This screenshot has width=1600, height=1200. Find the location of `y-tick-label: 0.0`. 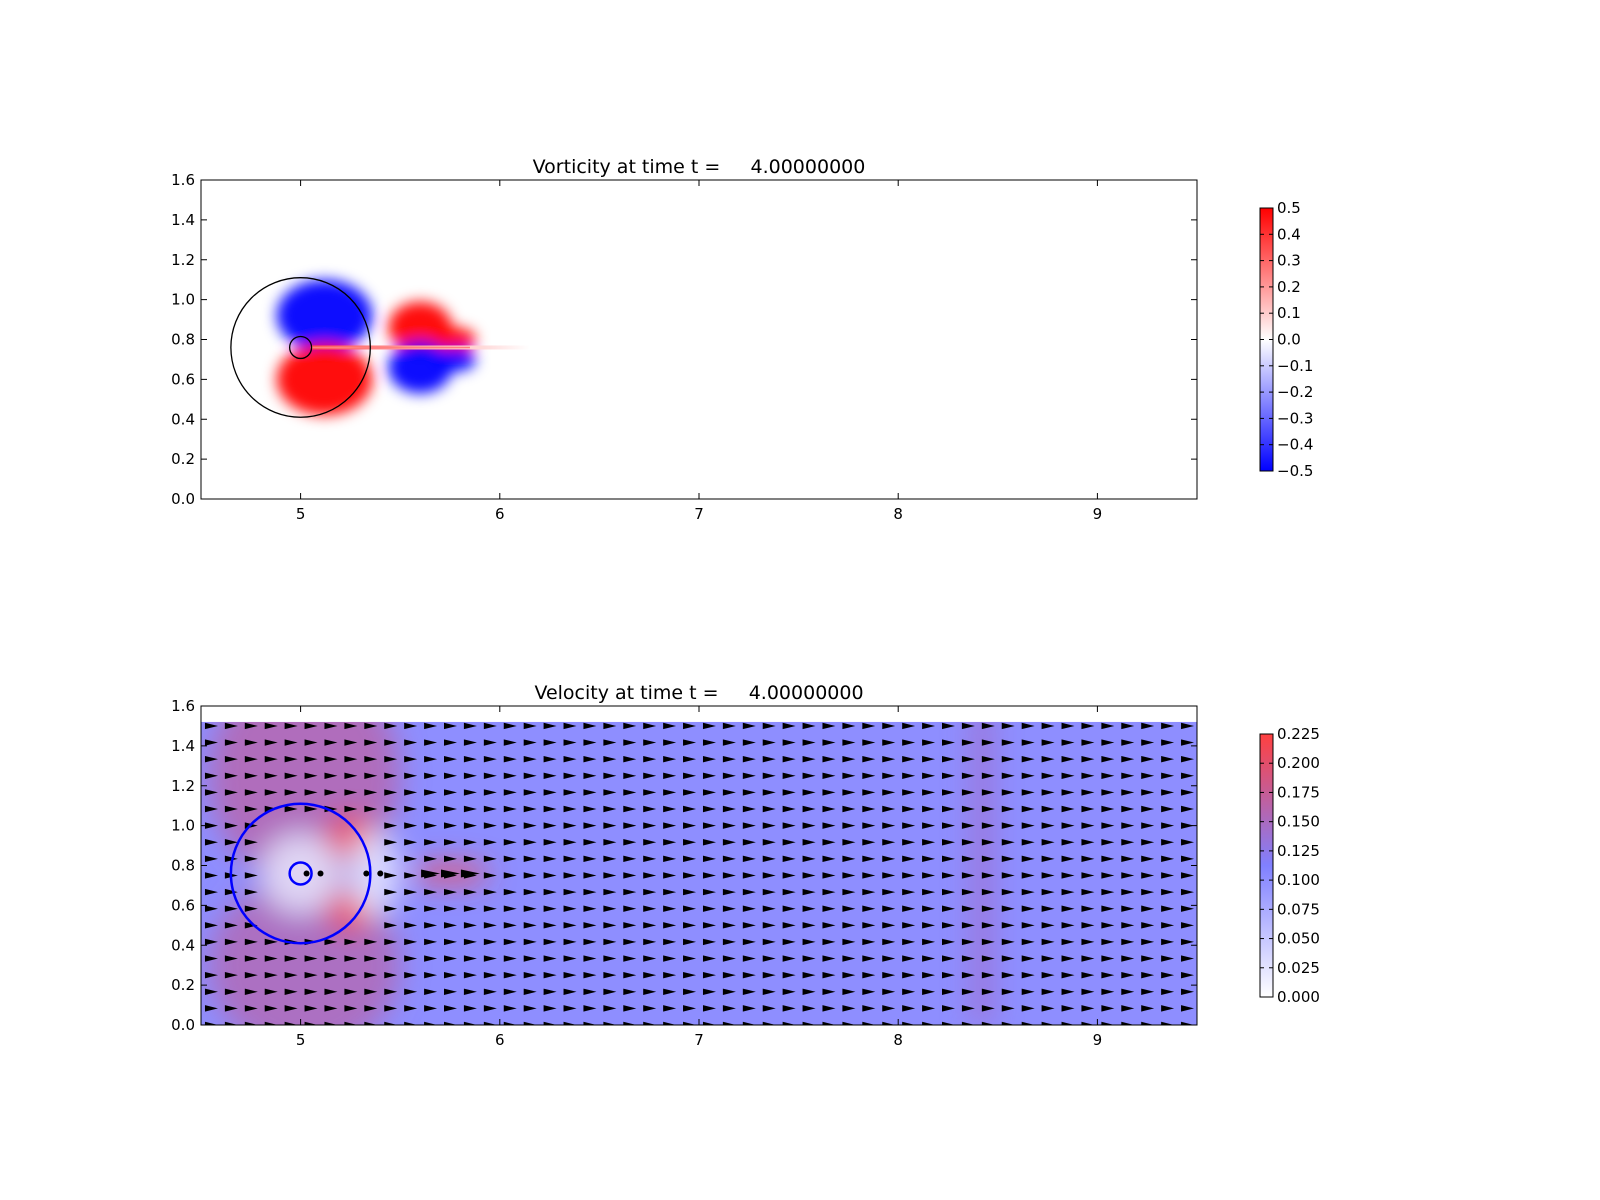

y-tick-label: 0.0 is located at coordinates (183, 1025).